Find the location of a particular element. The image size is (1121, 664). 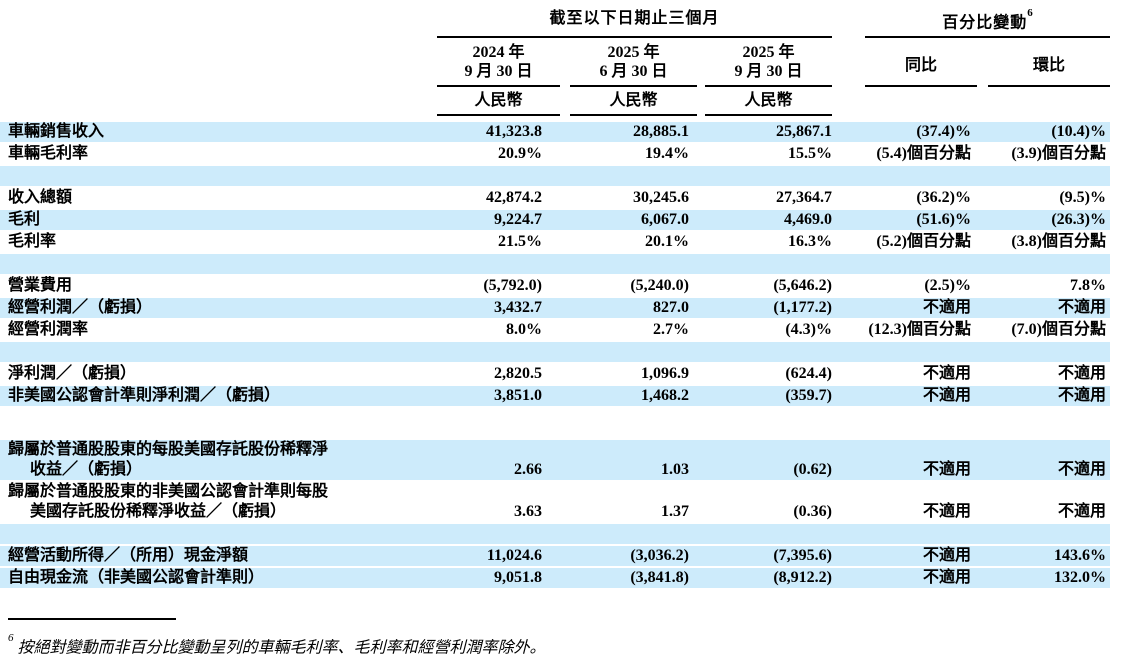

cell-value: 9,224.7 is located at coordinates (518, 220).